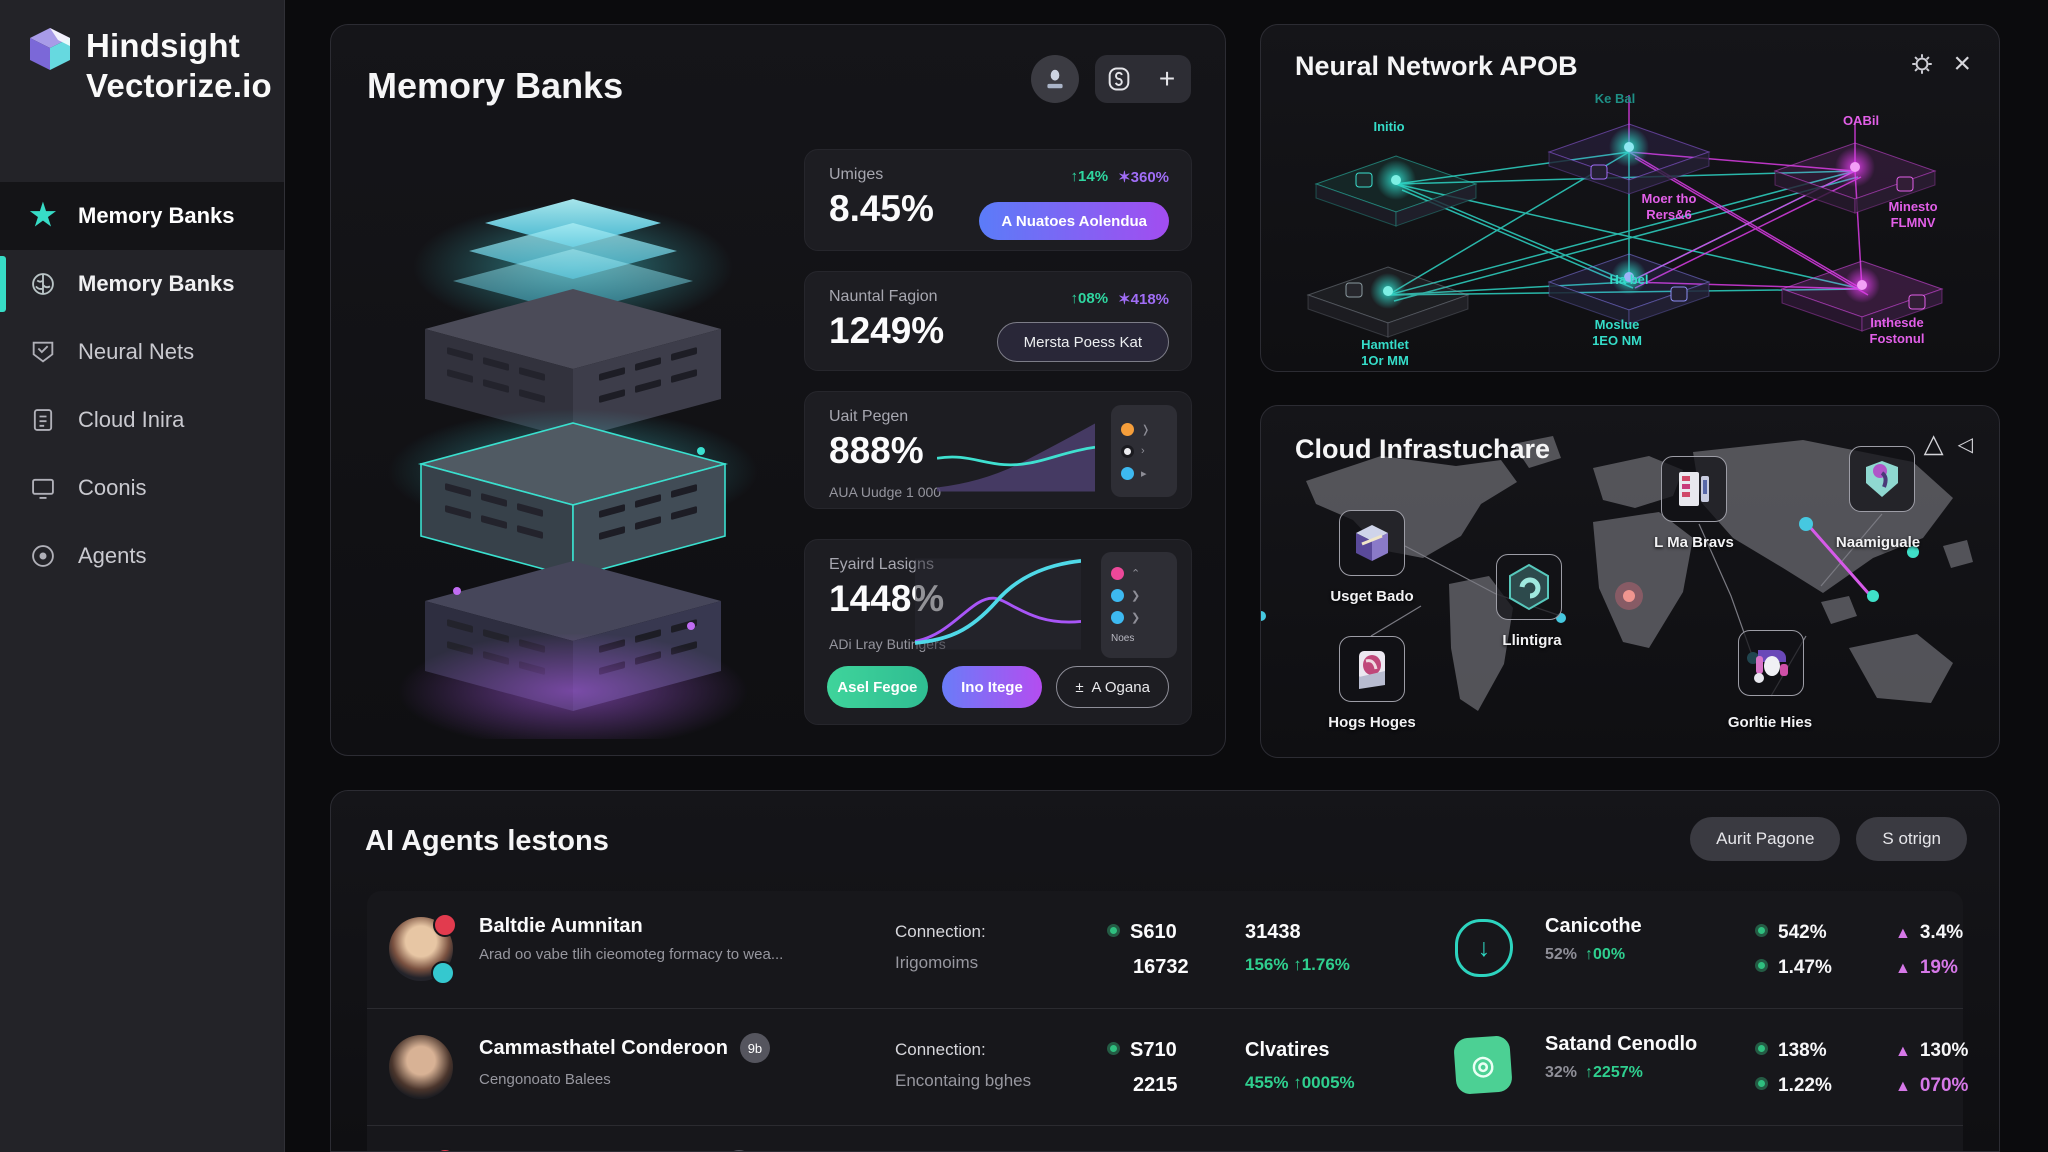  I want to click on user-avatar-button, so click(1055, 79).